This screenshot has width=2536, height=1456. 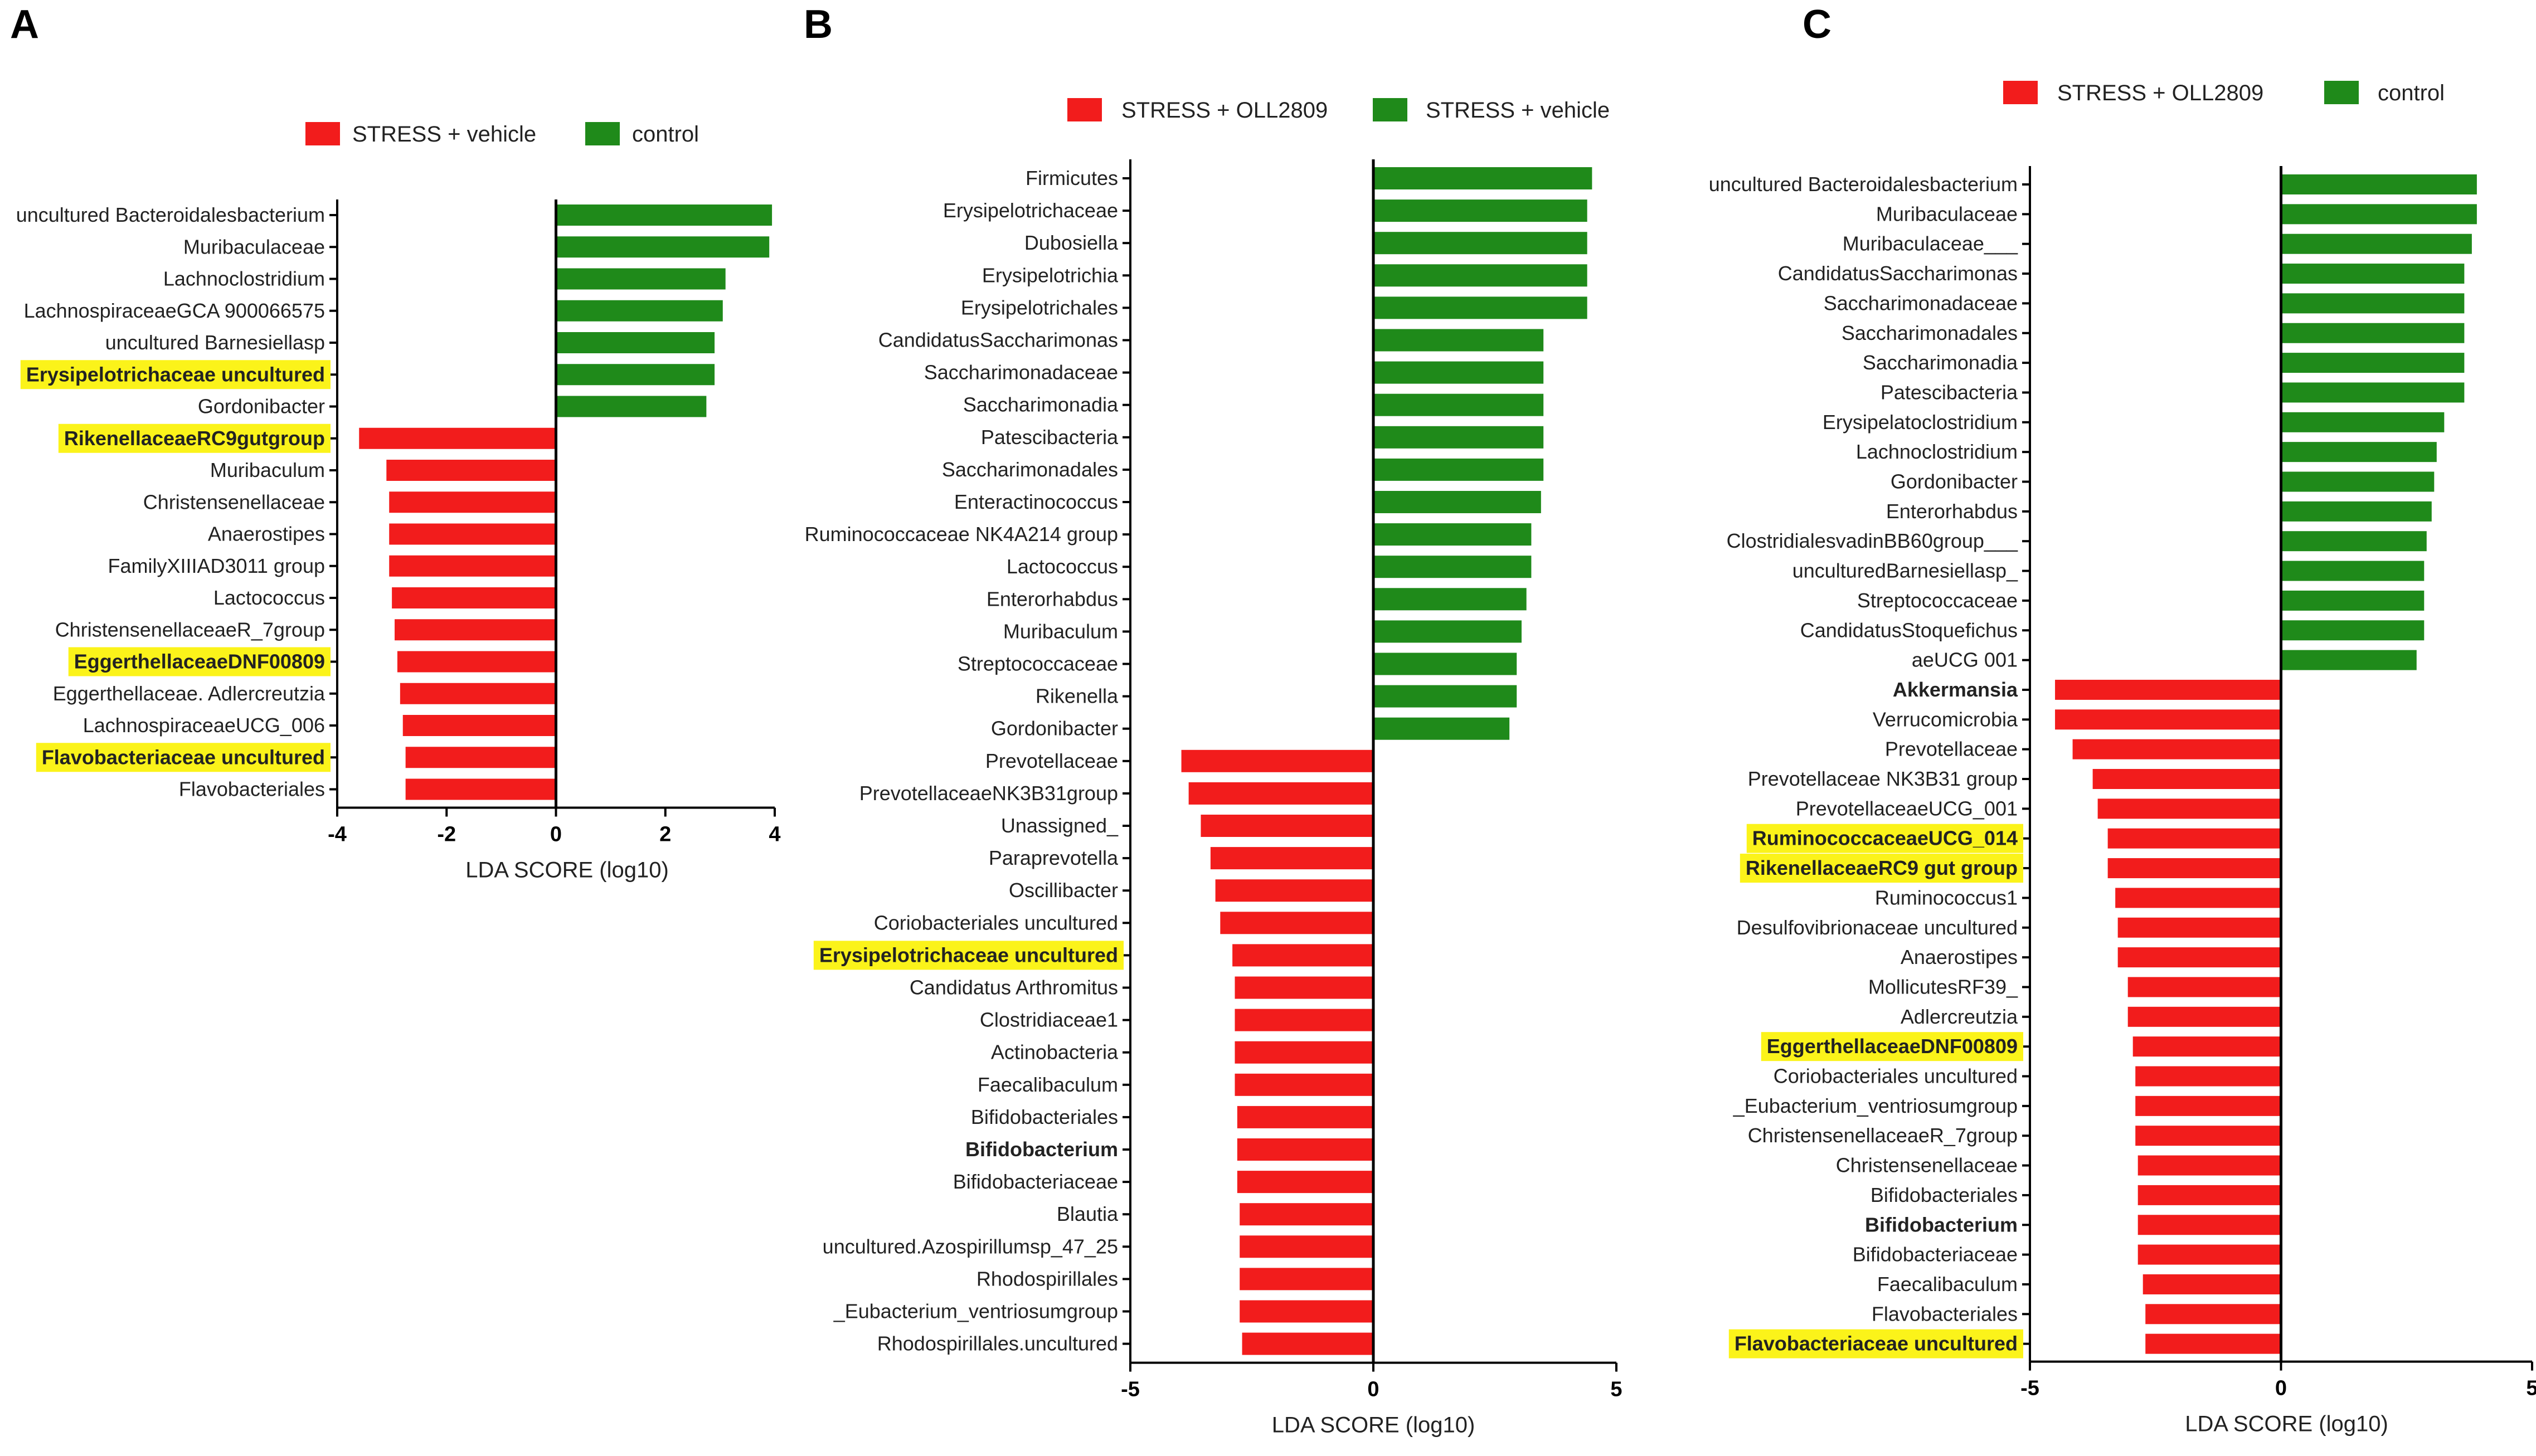 What do you see at coordinates (1036, 502) in the screenshot?
I see `category-label: Enteractinococcus` at bounding box center [1036, 502].